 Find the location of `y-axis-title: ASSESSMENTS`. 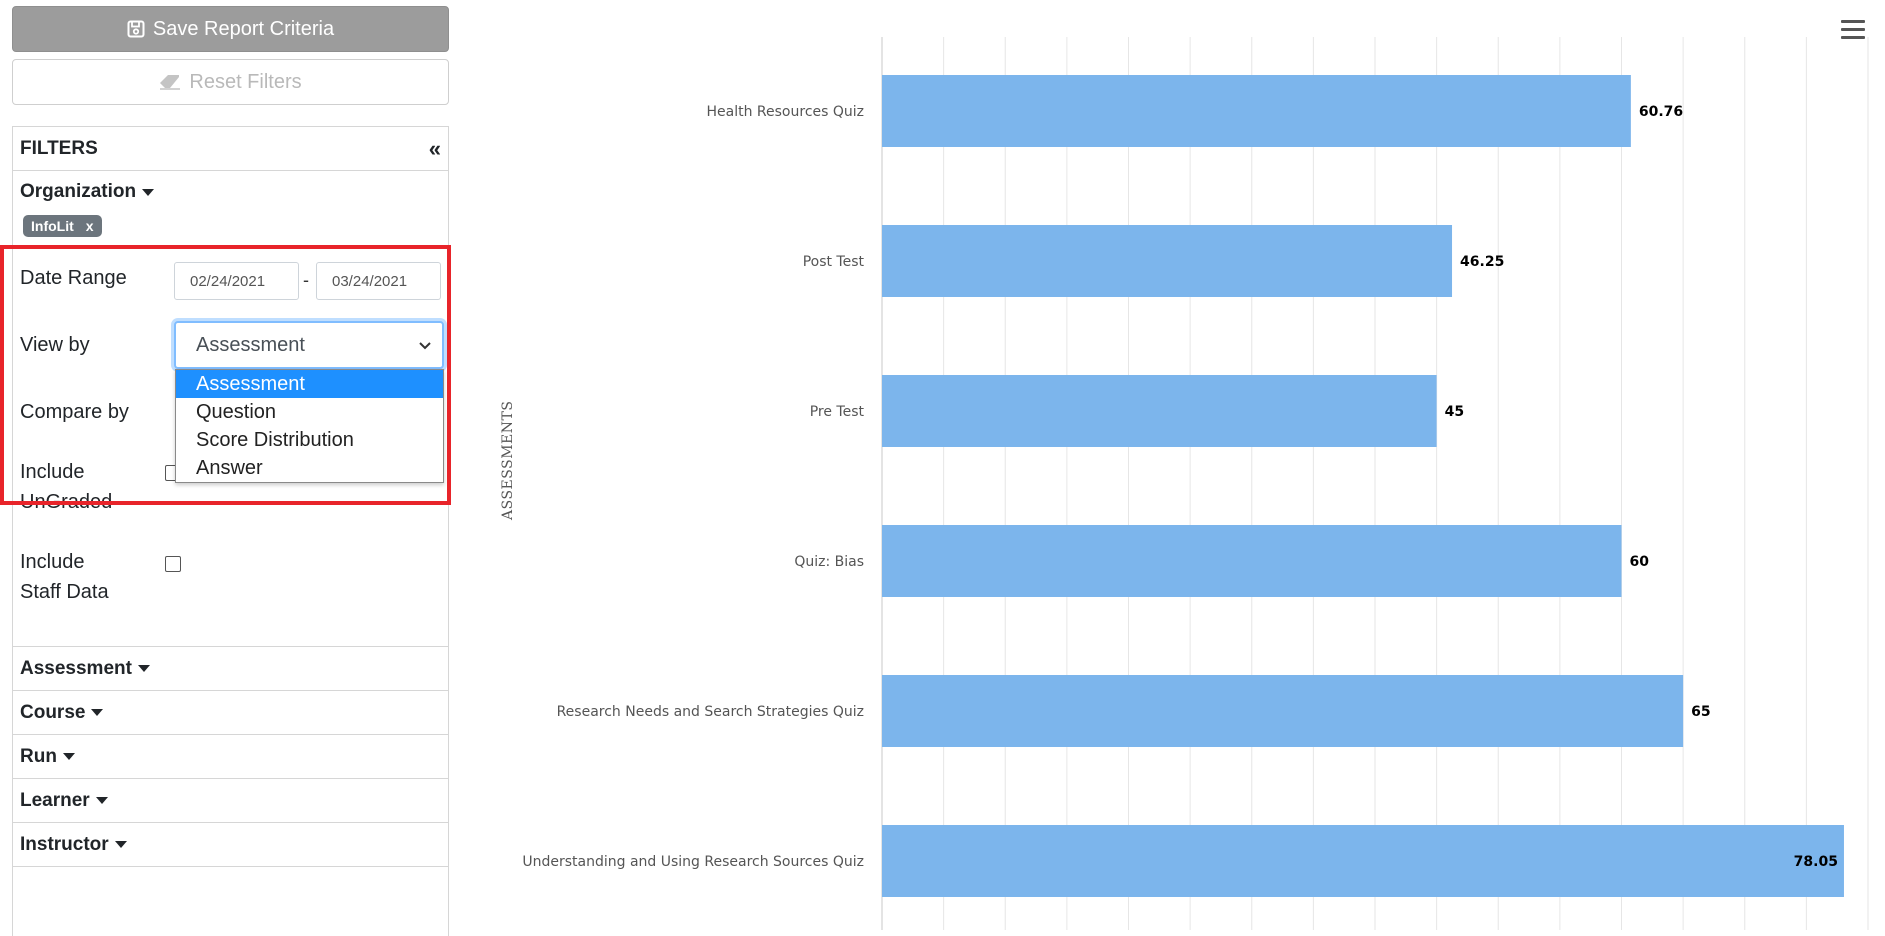

y-axis-title: ASSESSMENTS is located at coordinates (508, 460).